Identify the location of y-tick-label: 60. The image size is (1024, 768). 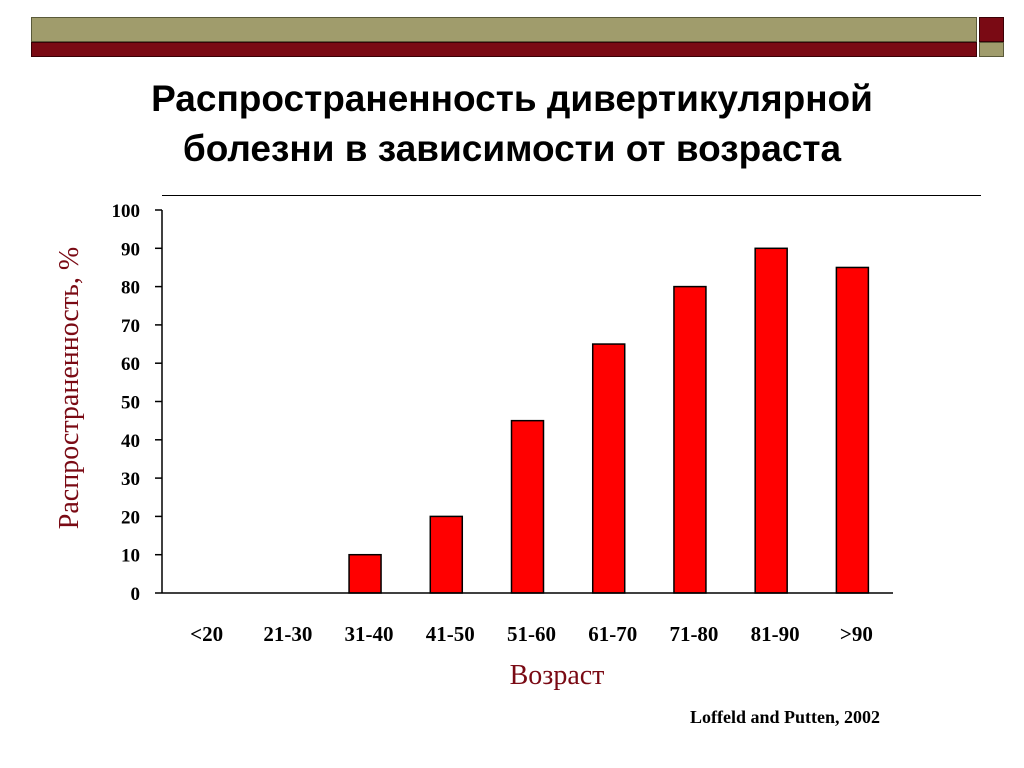
(130, 364).